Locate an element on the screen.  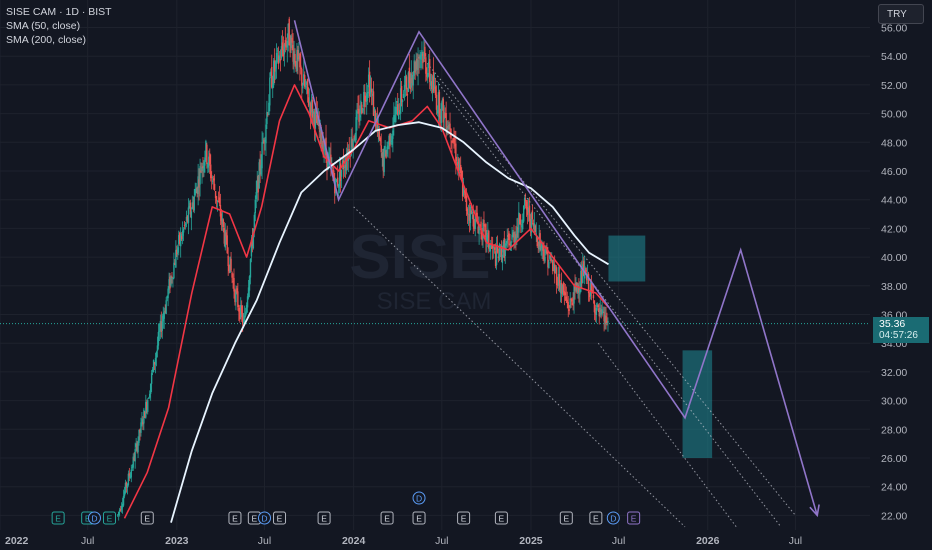
price-tick-label: 50.00 is located at coordinates (894, 115).